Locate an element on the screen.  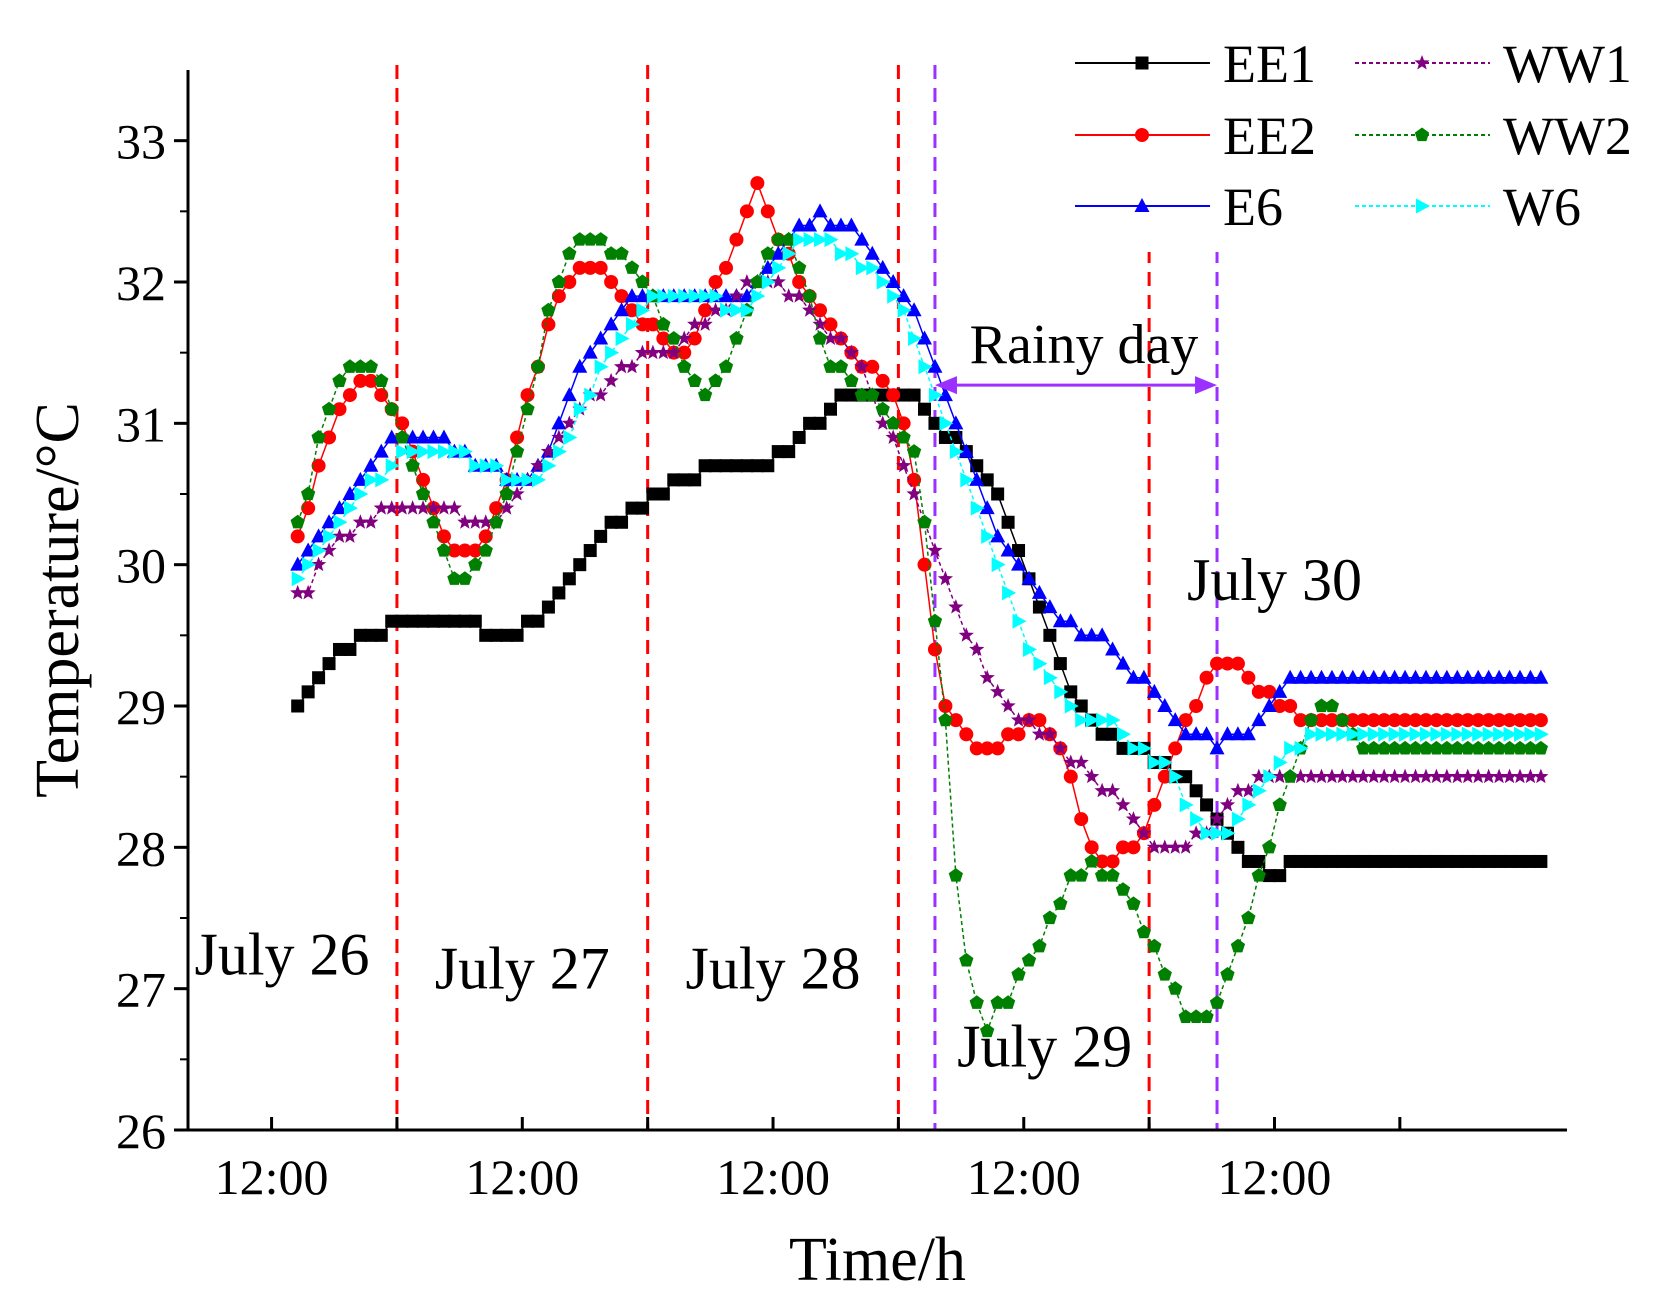
legend-label: E6 is located at coordinates (1253, 207).